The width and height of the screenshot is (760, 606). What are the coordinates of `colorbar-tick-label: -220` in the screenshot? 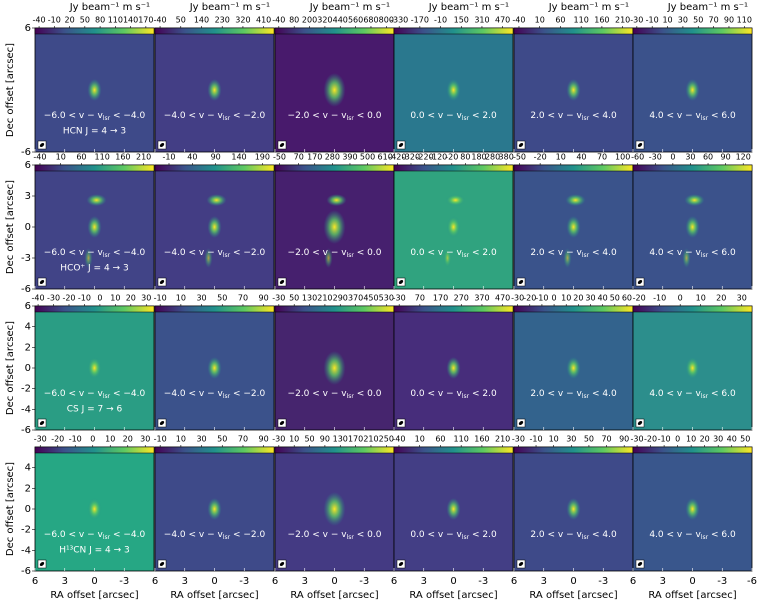 It's located at (425, 157).